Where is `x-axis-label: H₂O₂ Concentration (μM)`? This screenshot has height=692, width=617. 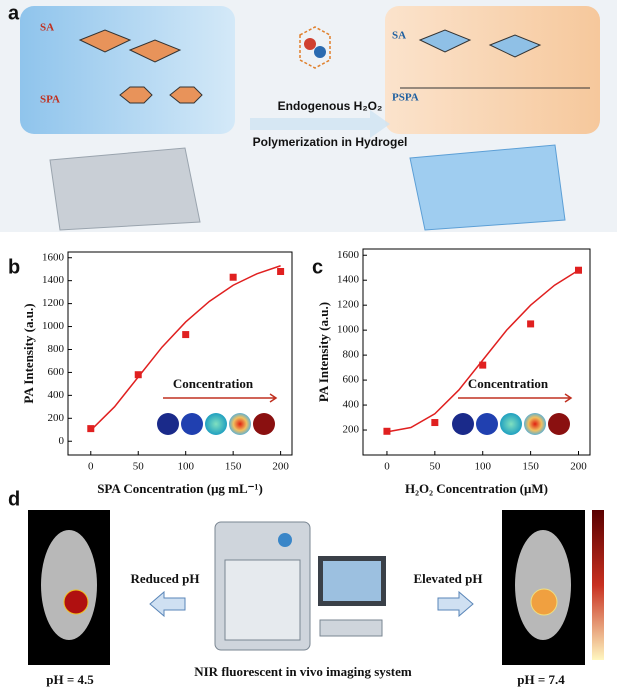
x-axis-label: H₂O₂ Concentration (μM) is located at coordinates (476, 488).